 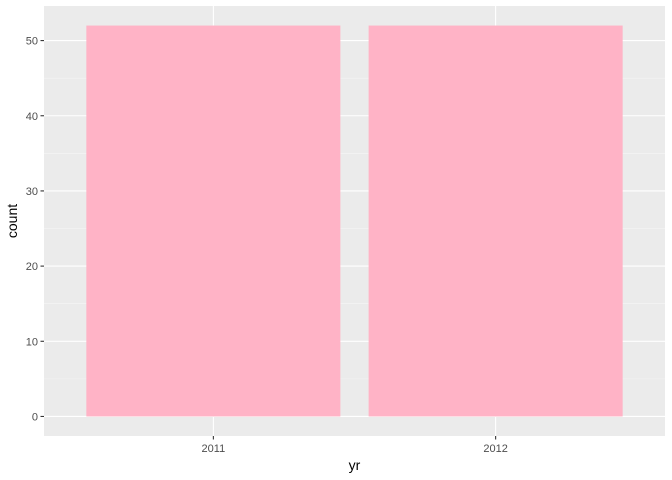 I want to click on x-tick-label: 2011, so click(x=214, y=449).